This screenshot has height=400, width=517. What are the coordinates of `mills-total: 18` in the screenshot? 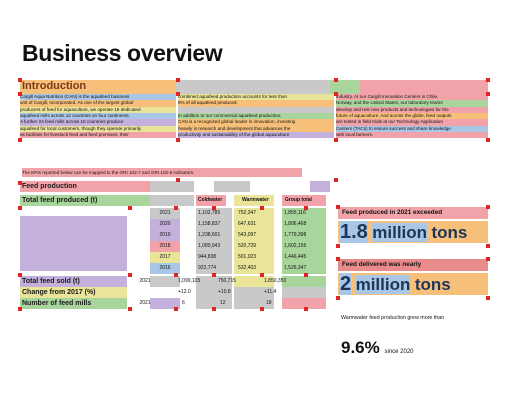 It's located at (269, 303).